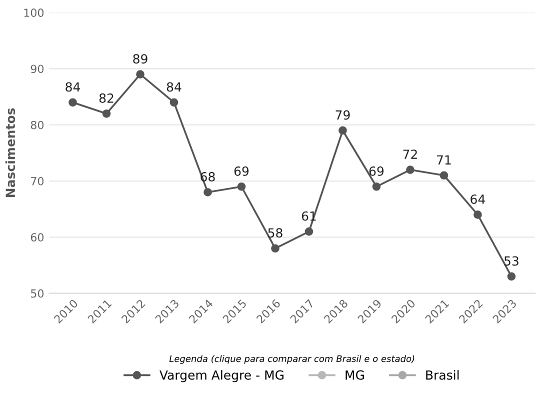 The width and height of the screenshot is (546, 419). What do you see at coordinates (37, 237) in the screenshot?
I see `y-tick-label: 60` at bounding box center [37, 237].